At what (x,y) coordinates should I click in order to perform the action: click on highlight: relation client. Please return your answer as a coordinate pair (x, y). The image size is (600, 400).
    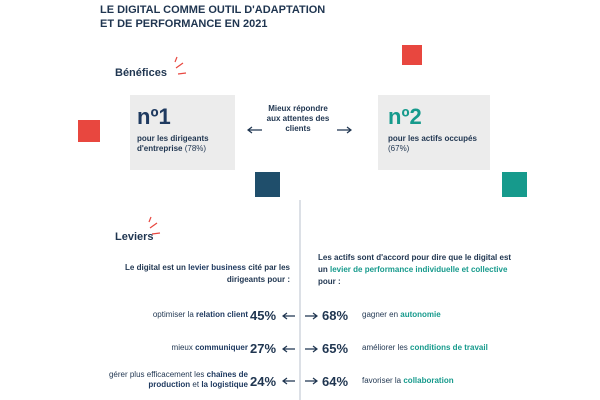
    Looking at the image, I should click on (221, 314).